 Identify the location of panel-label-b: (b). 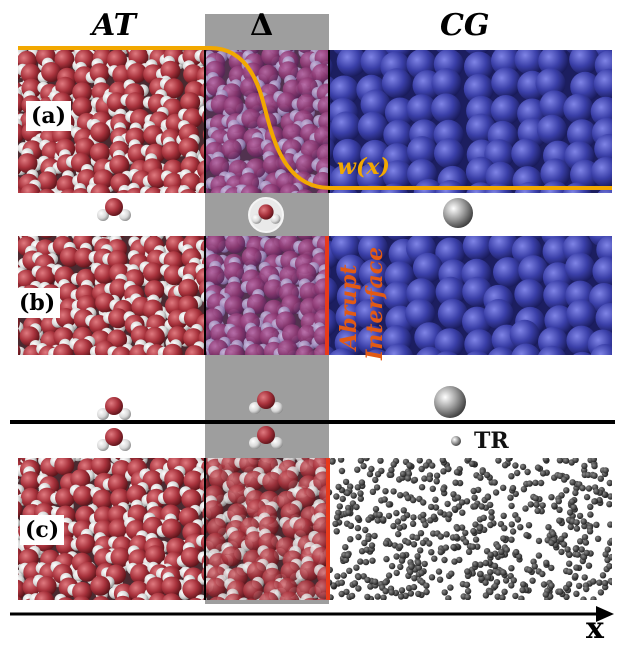
(37, 303).